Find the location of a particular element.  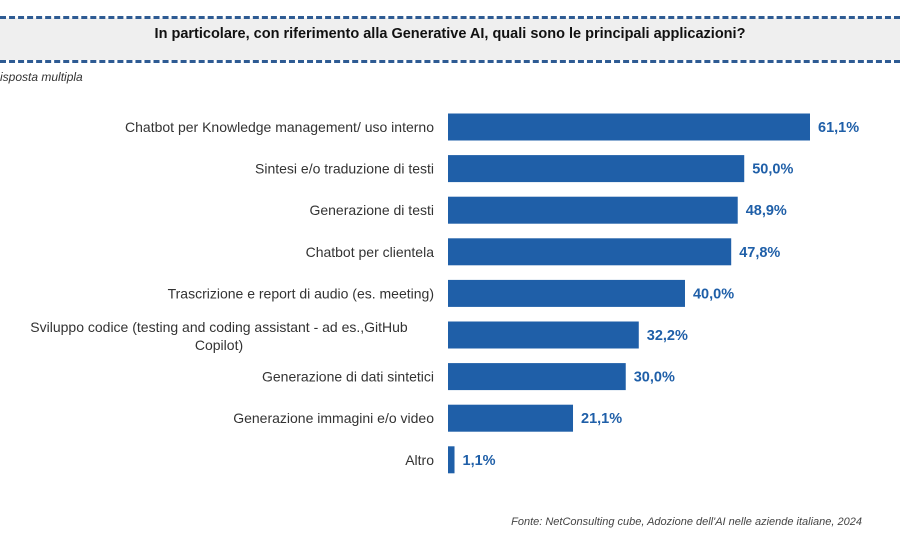

category-label-3: Generazione di testi is located at coordinates (371, 210).